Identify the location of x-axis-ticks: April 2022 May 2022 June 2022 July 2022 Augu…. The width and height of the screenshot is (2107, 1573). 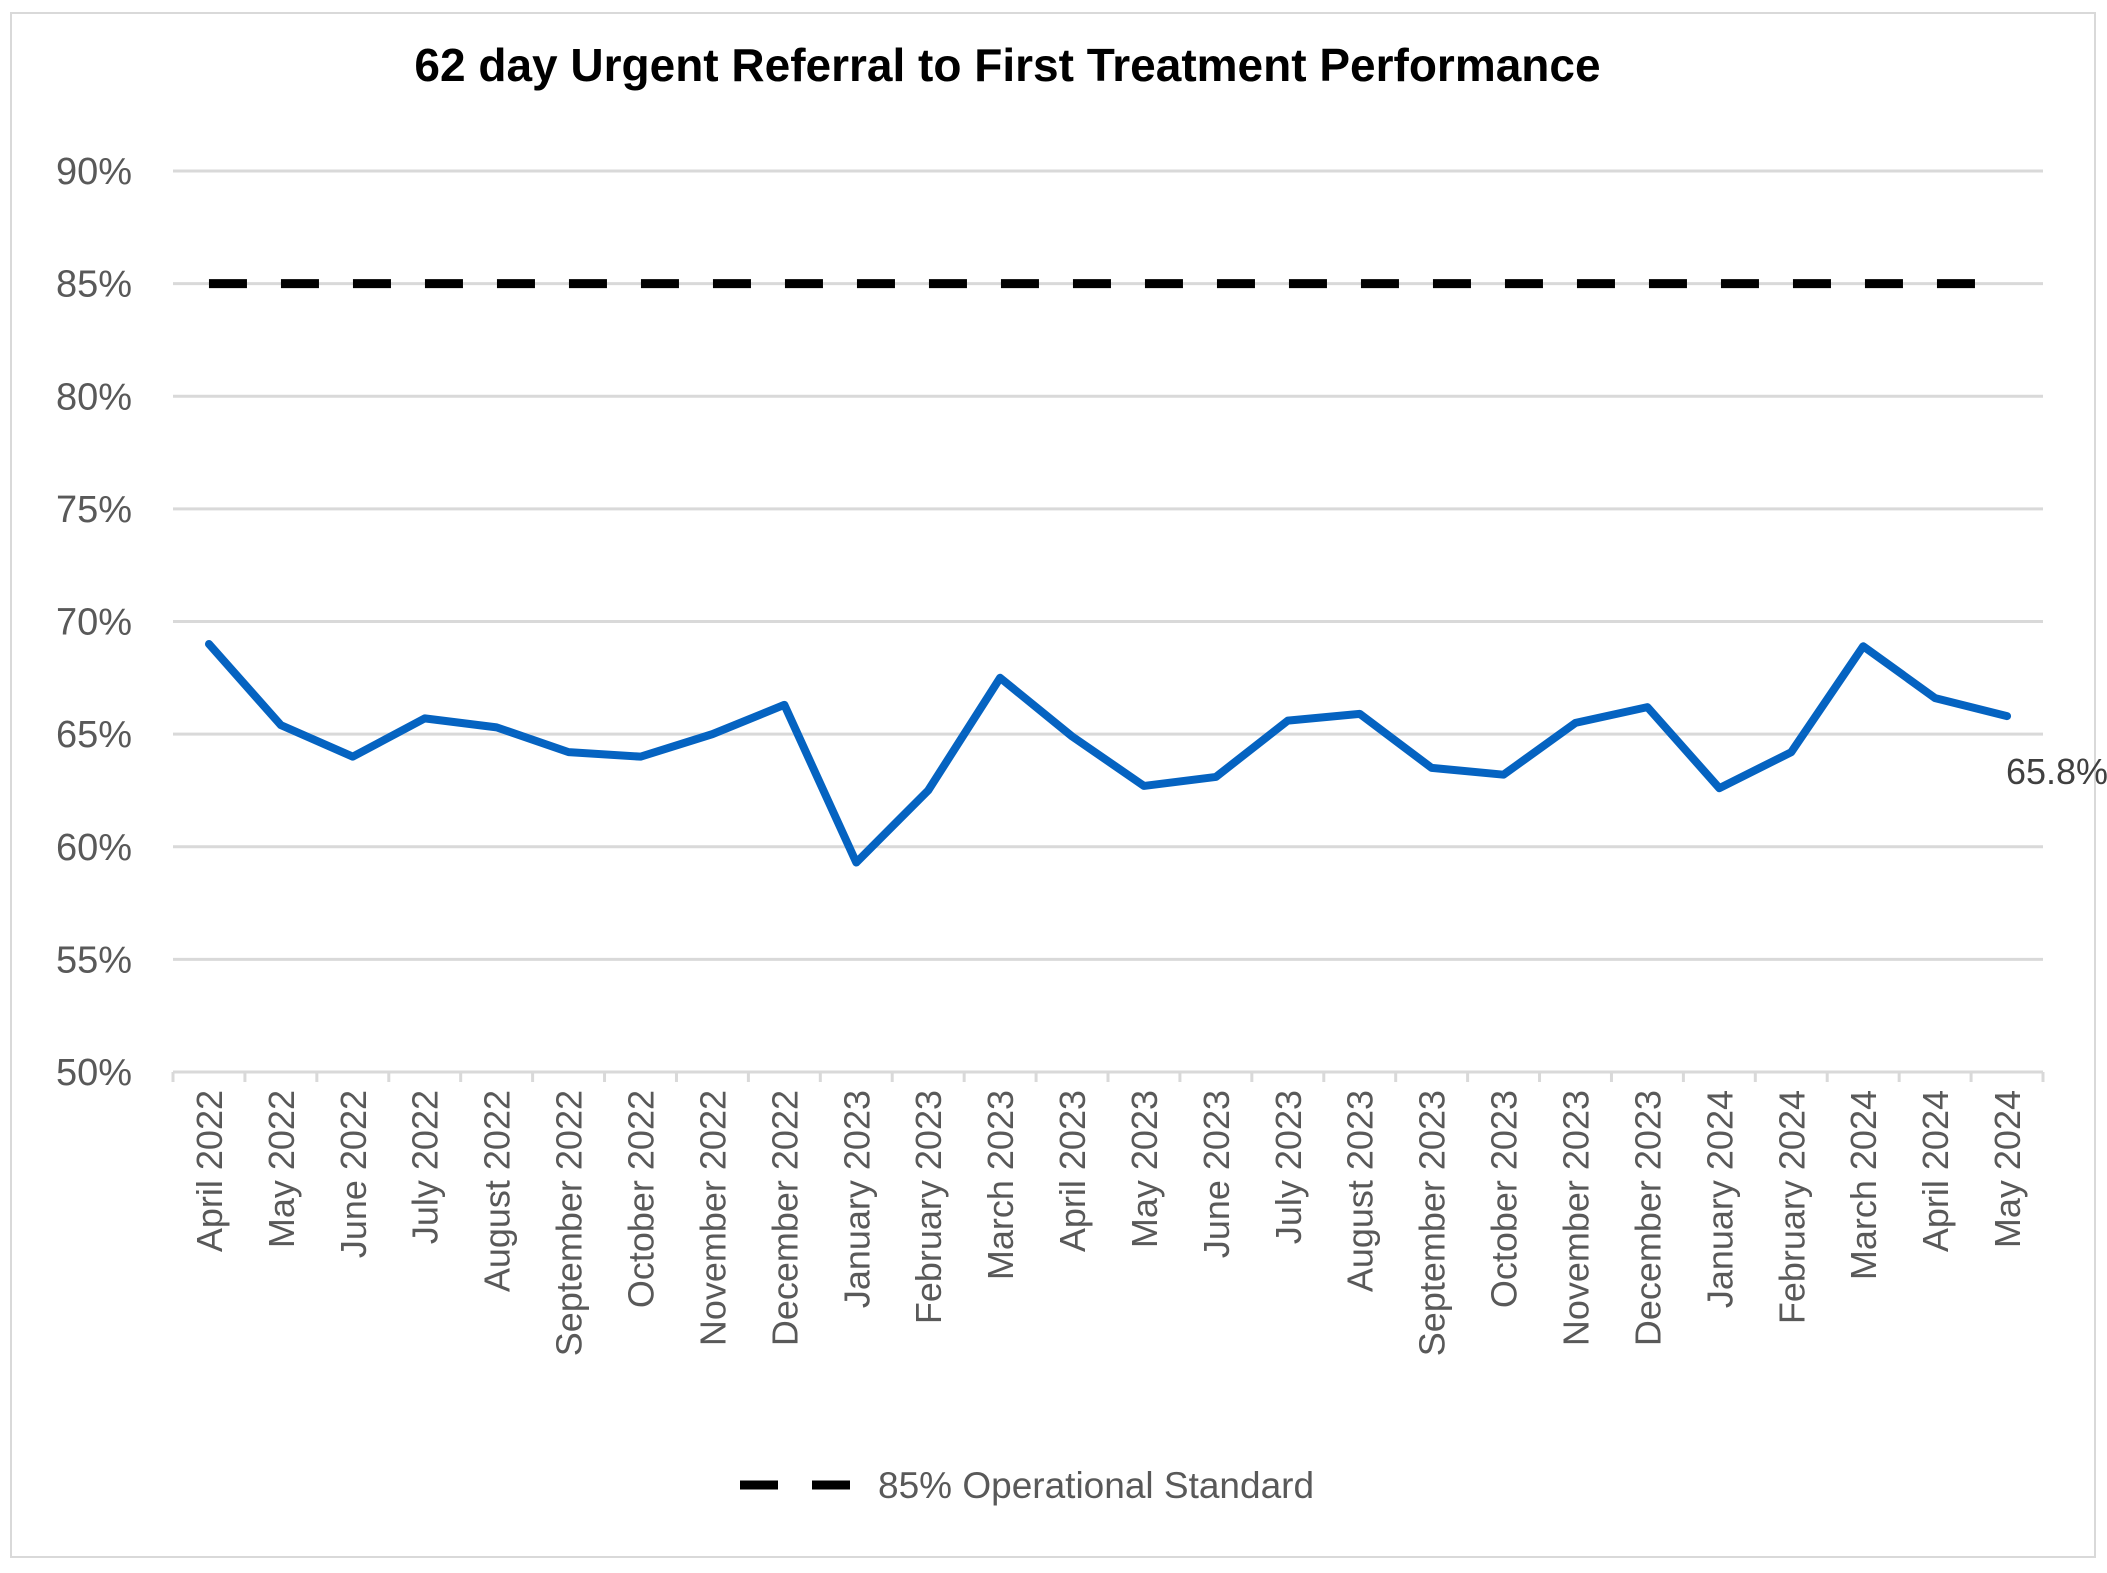
(1108, 1223).